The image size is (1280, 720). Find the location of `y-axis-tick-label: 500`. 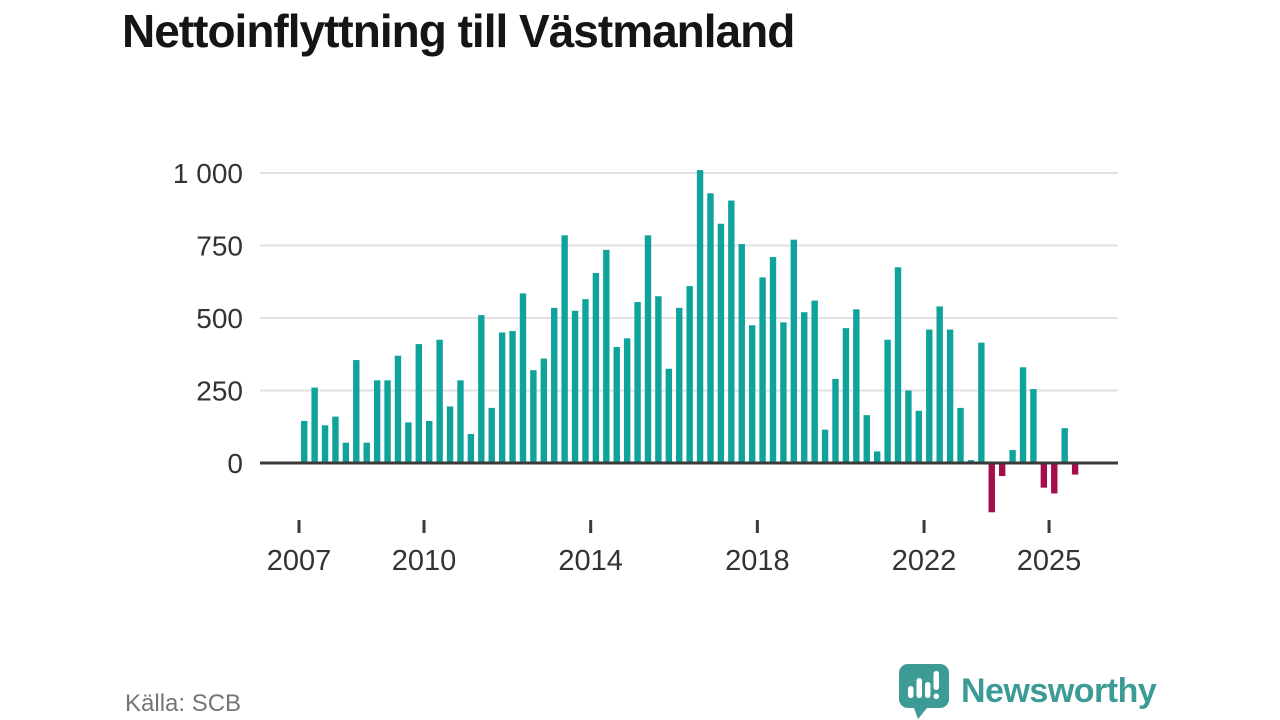

y-axis-tick-label: 500 is located at coordinates (219, 318).